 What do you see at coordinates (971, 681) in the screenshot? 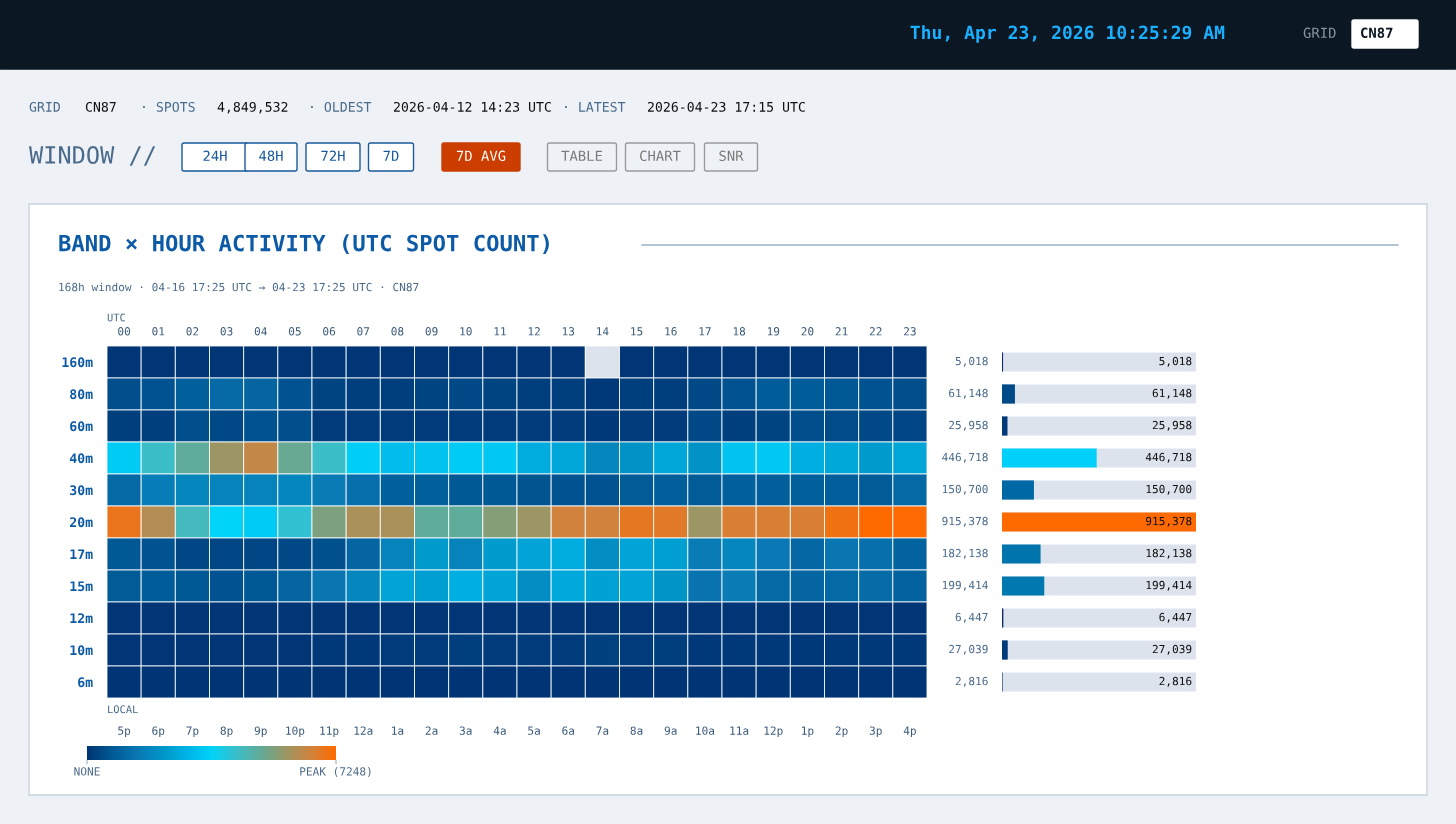
I see `data-label: 2,816` at bounding box center [971, 681].